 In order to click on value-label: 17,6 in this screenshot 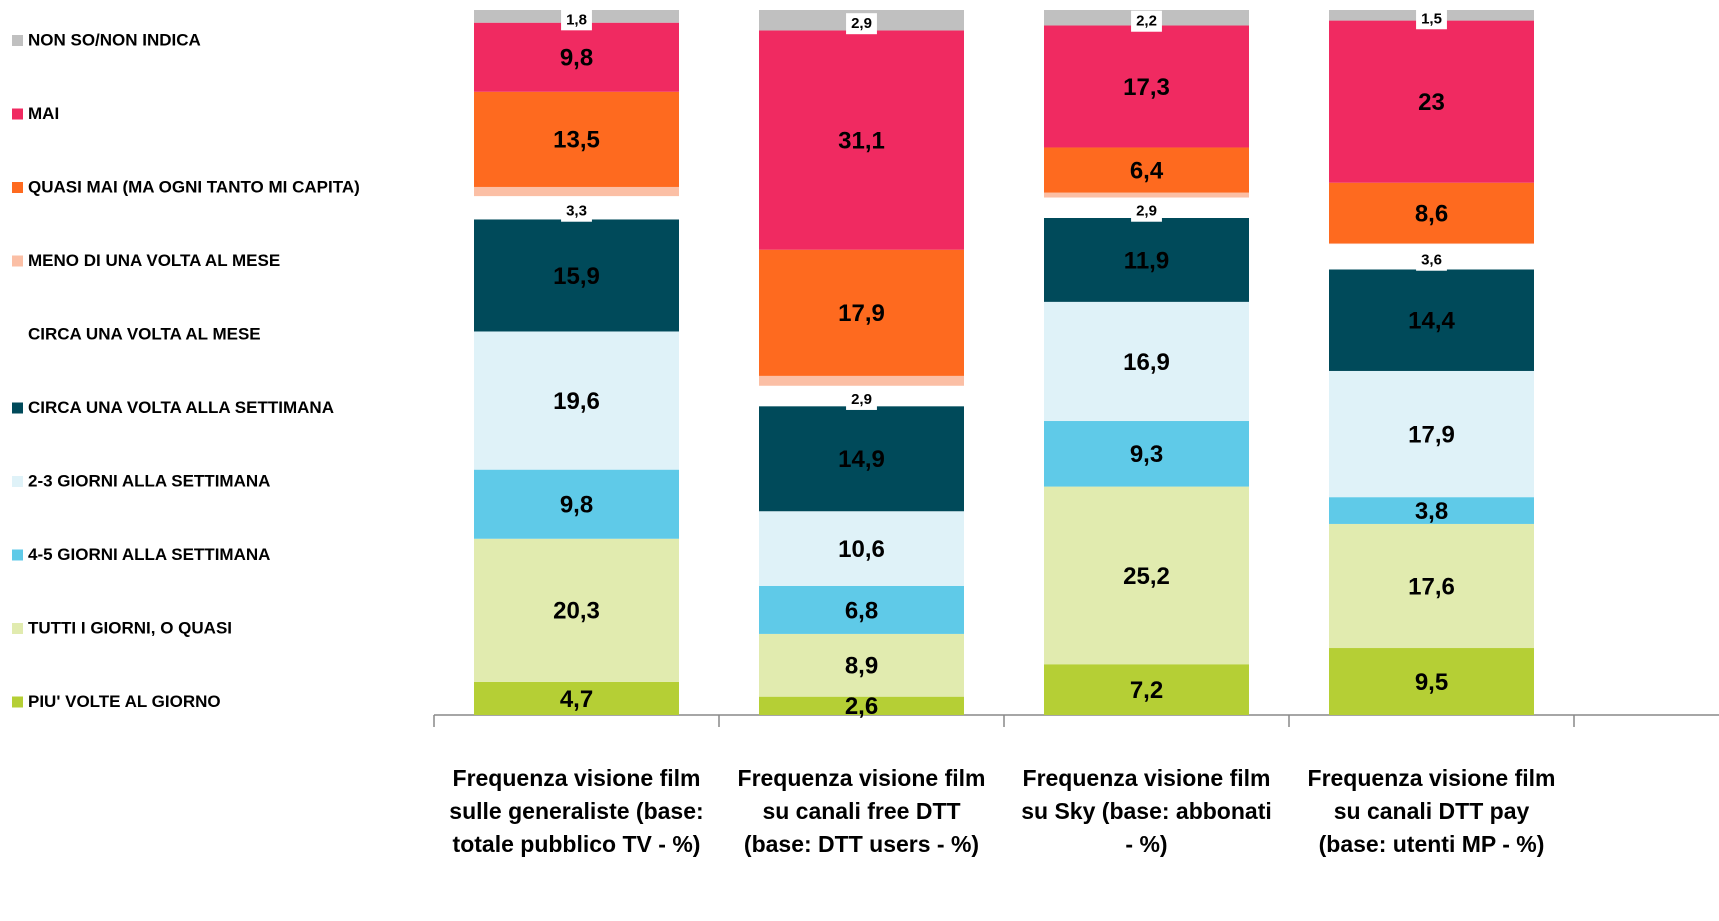, I will do `click(1431, 586)`.